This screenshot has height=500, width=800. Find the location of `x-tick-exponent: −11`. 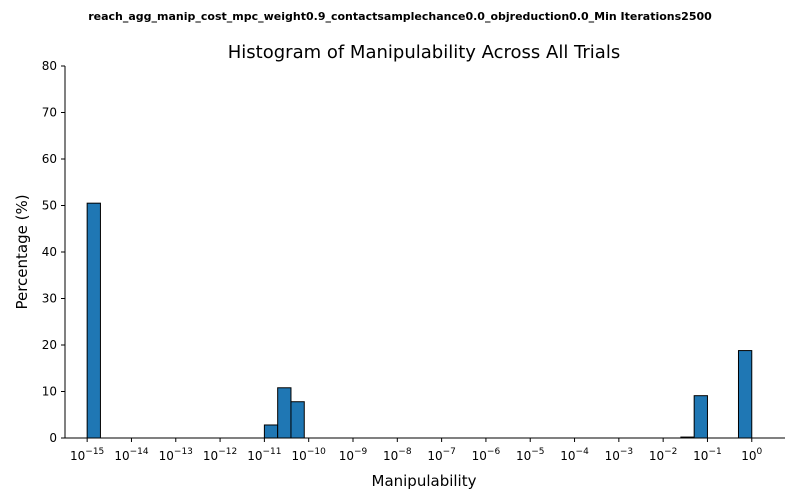

x-tick-exponent: −11 is located at coordinates (272, 452).